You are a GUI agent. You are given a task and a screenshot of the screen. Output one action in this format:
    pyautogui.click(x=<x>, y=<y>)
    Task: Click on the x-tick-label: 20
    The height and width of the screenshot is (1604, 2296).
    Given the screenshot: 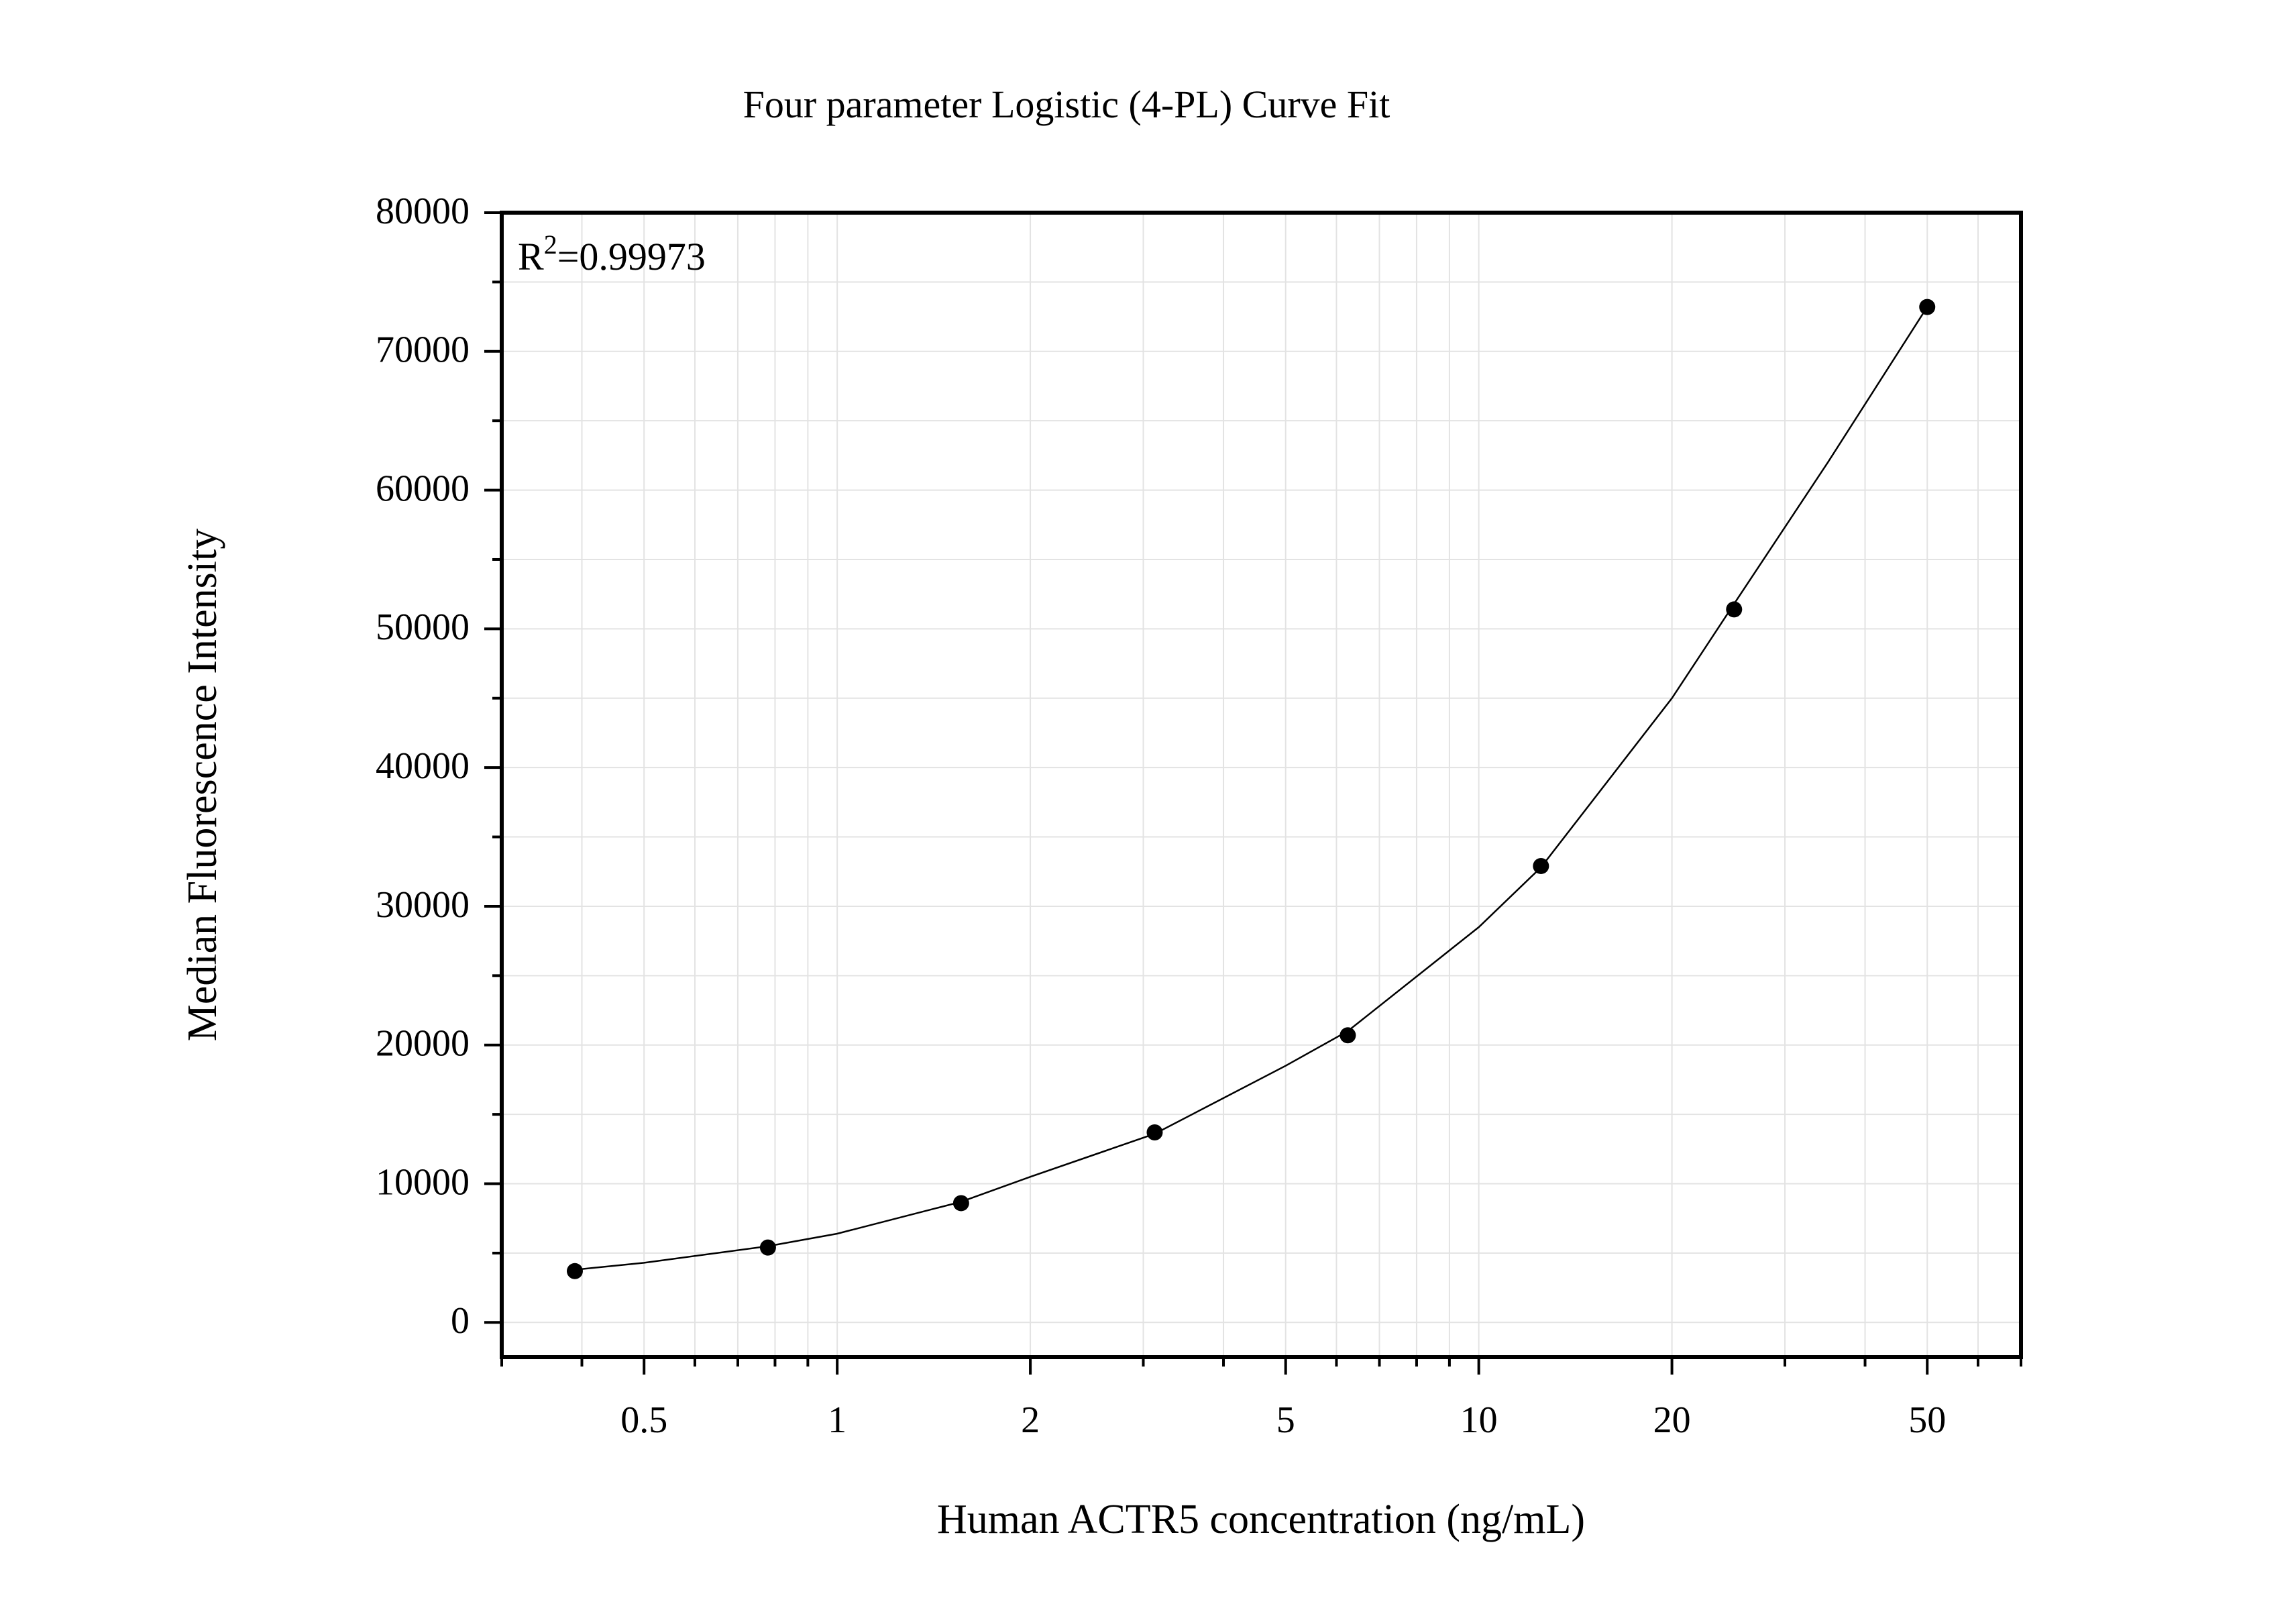 What is the action you would take?
    pyautogui.click(x=1672, y=1420)
    